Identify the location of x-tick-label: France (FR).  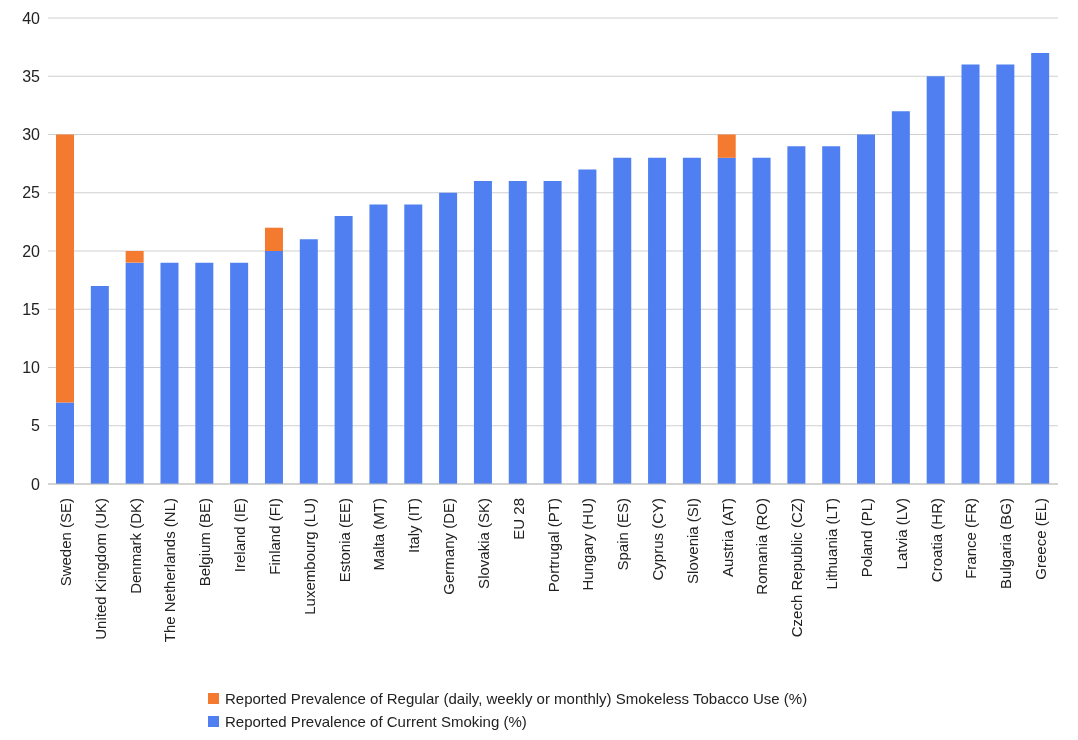
(971, 538).